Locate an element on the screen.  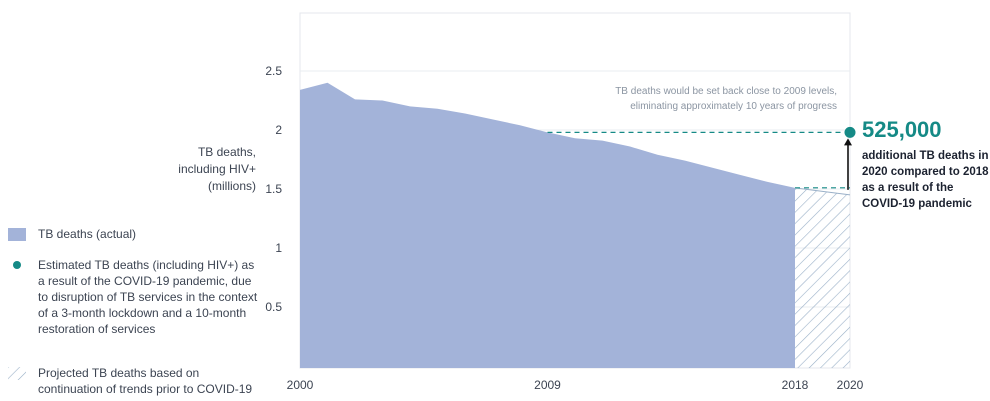
y-tick-label: 0.5 is located at coordinates (273, 307).